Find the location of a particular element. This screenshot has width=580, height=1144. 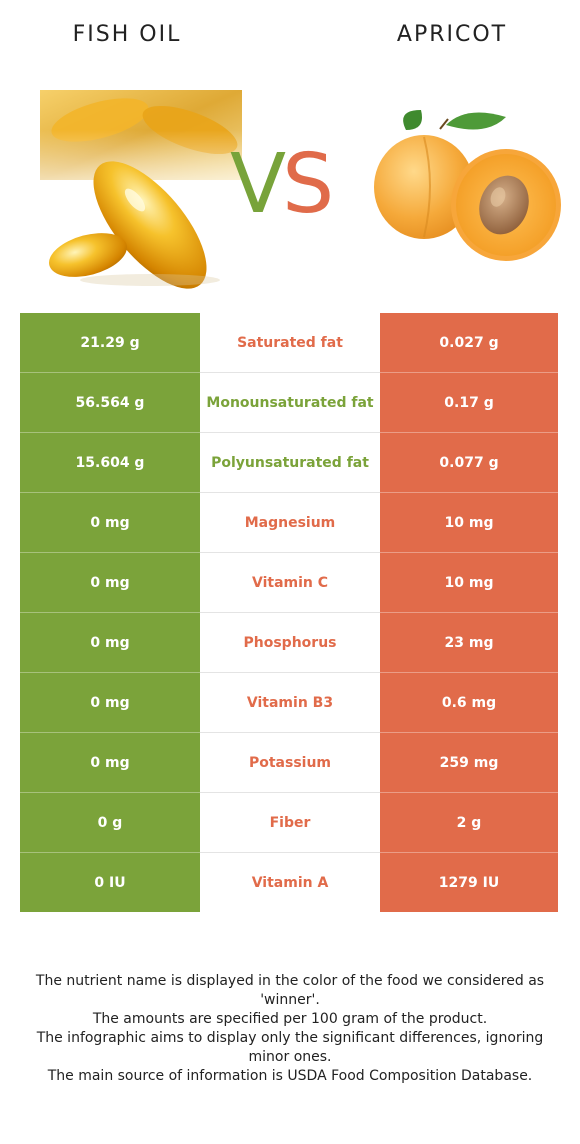

nutrient-name: Vitamin C is located at coordinates (290, 582).